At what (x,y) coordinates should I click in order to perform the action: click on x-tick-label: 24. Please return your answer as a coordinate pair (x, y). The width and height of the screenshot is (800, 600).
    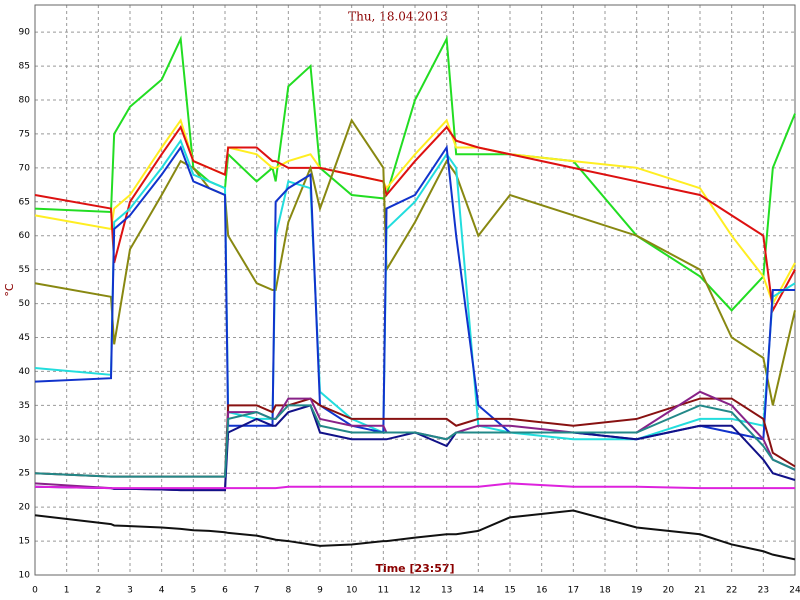
    Looking at the image, I should click on (794, 591).